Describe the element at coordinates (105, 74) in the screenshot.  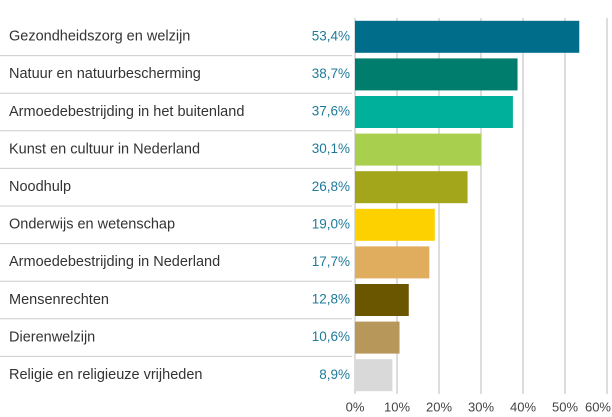
I see `category-label: Natuur en natuurbescherming` at that location.